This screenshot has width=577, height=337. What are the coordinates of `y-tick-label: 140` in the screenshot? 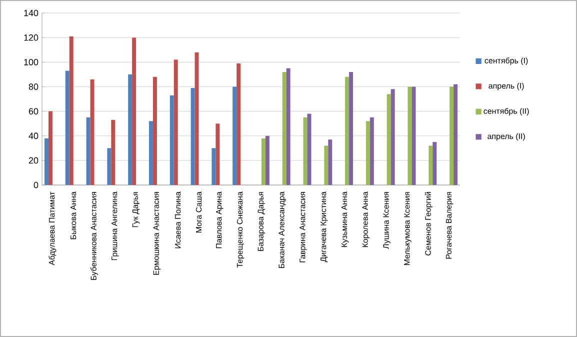 It's located at (31, 13).